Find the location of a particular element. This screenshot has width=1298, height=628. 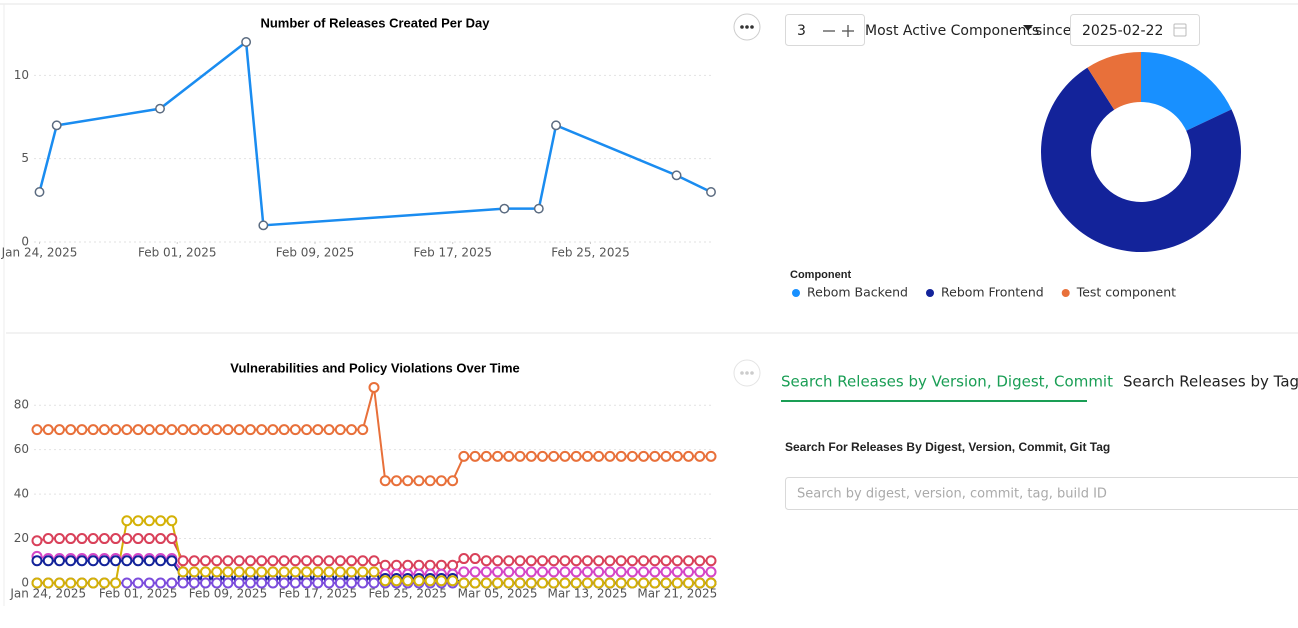

count-value: 3 is located at coordinates (801, 31).